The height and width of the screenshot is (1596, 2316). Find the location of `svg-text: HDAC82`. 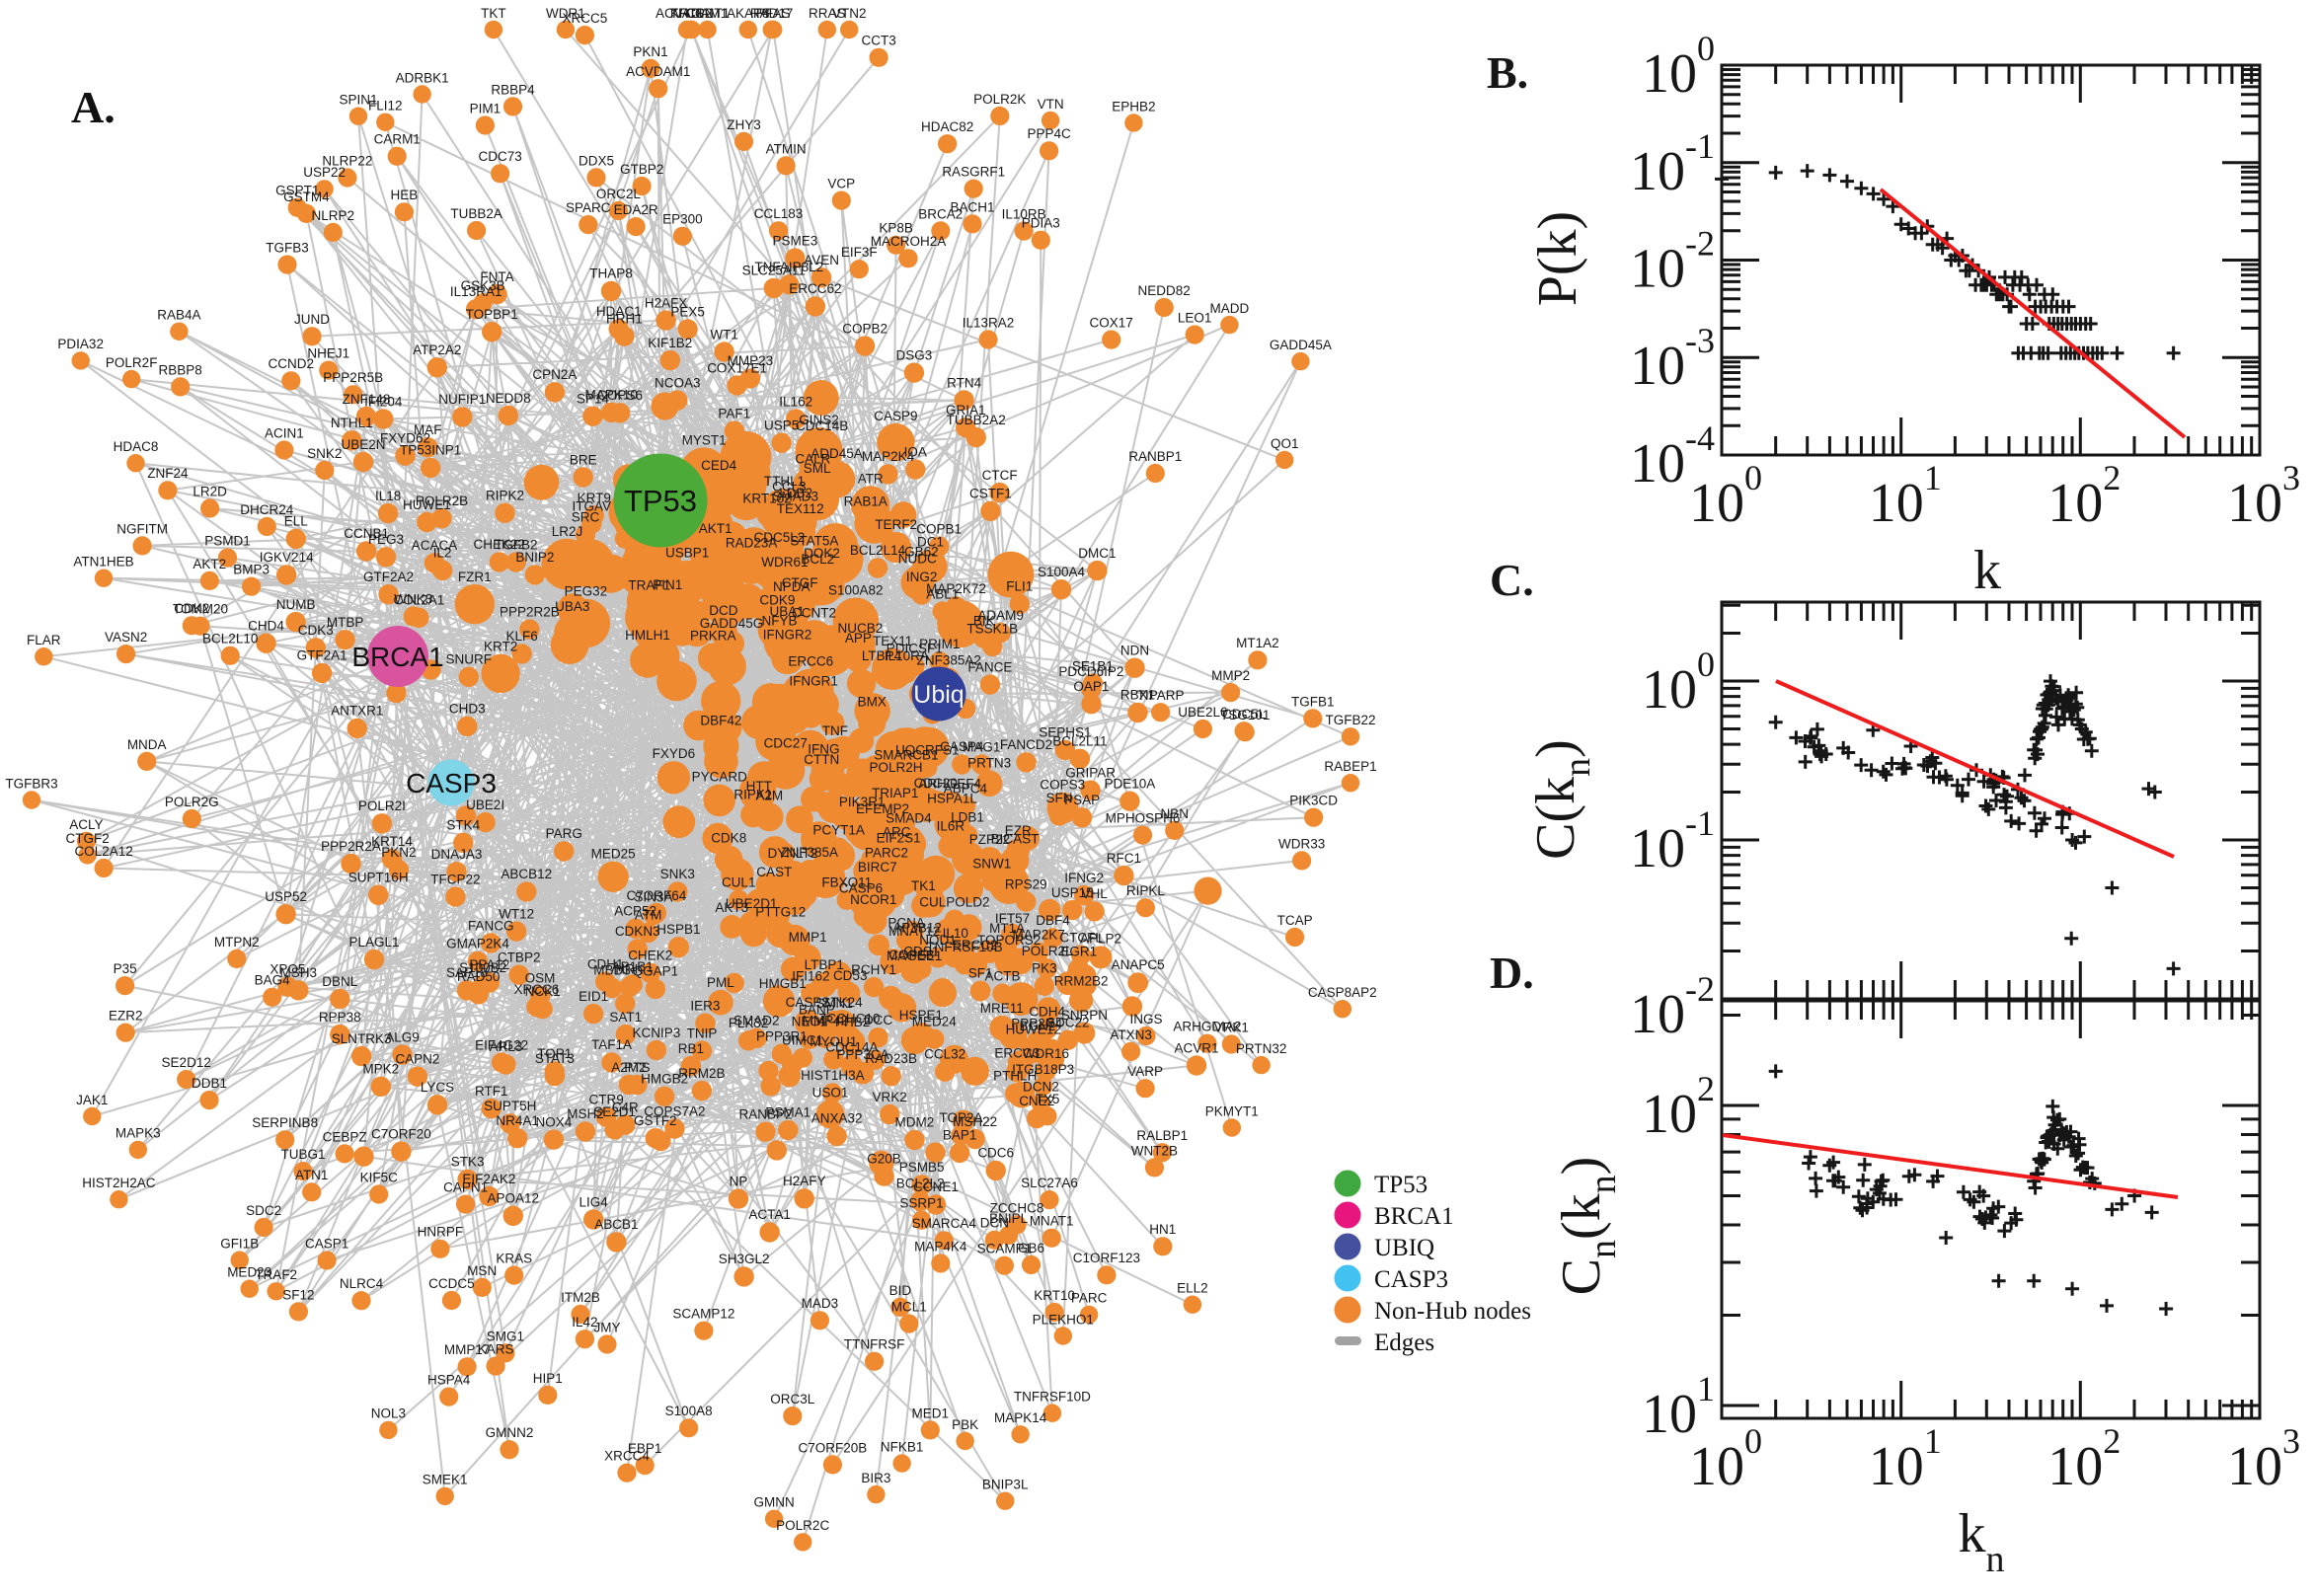

svg-text: HDAC82 is located at coordinates (947, 126).